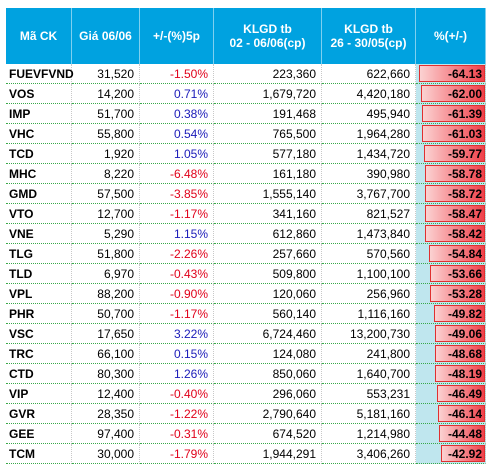  I want to click on cell-text: -62.00, so click(464, 94).